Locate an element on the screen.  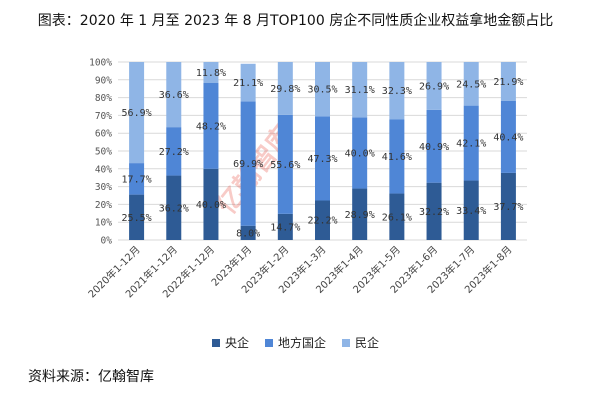
y-tick-label: 40% is located at coordinates (103, 169).